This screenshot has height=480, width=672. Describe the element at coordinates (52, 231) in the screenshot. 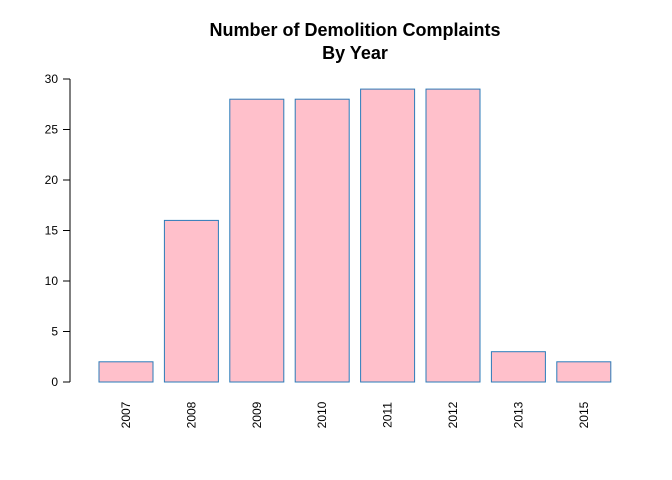

I see `y-tick-label: 15` at that location.